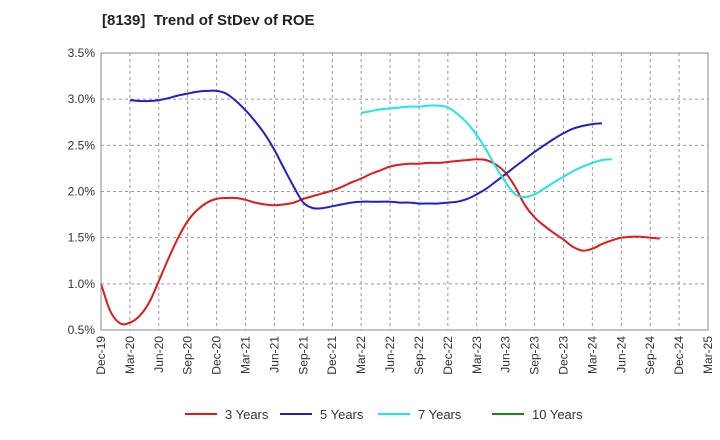  I want to click on x-tick-label: Jun-20, so click(159, 354).